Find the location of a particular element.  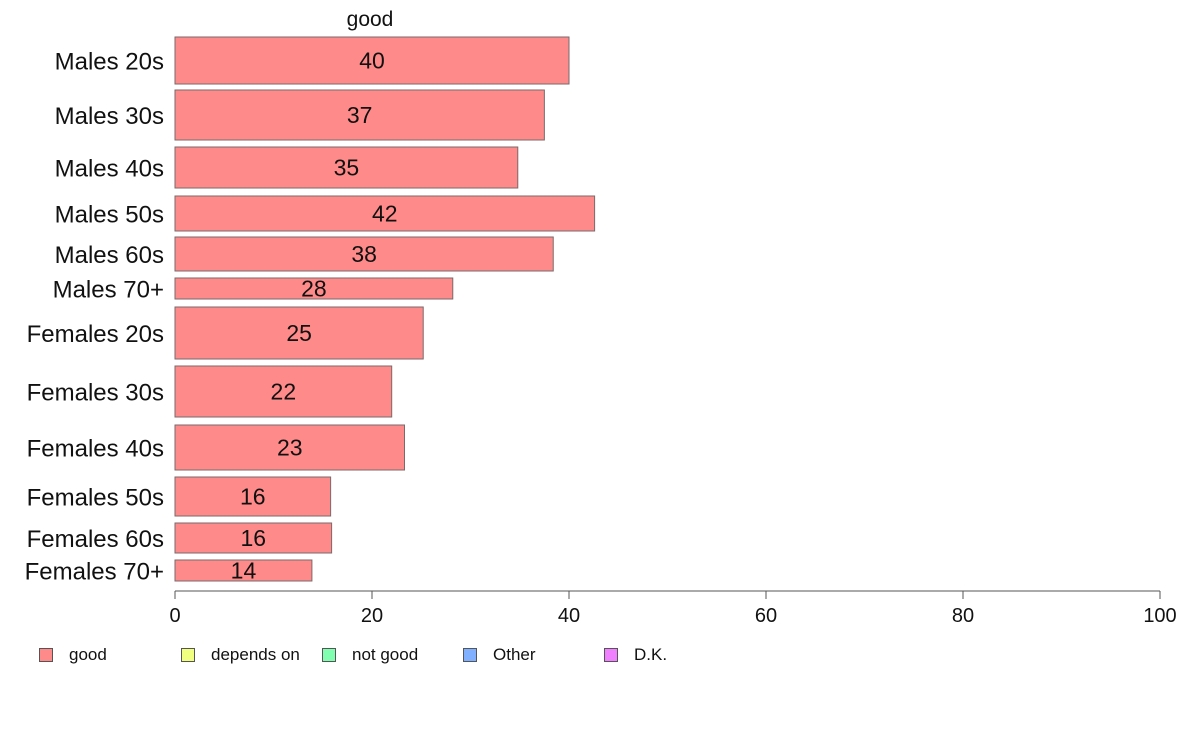

chart-title: good is located at coordinates (370, 19).